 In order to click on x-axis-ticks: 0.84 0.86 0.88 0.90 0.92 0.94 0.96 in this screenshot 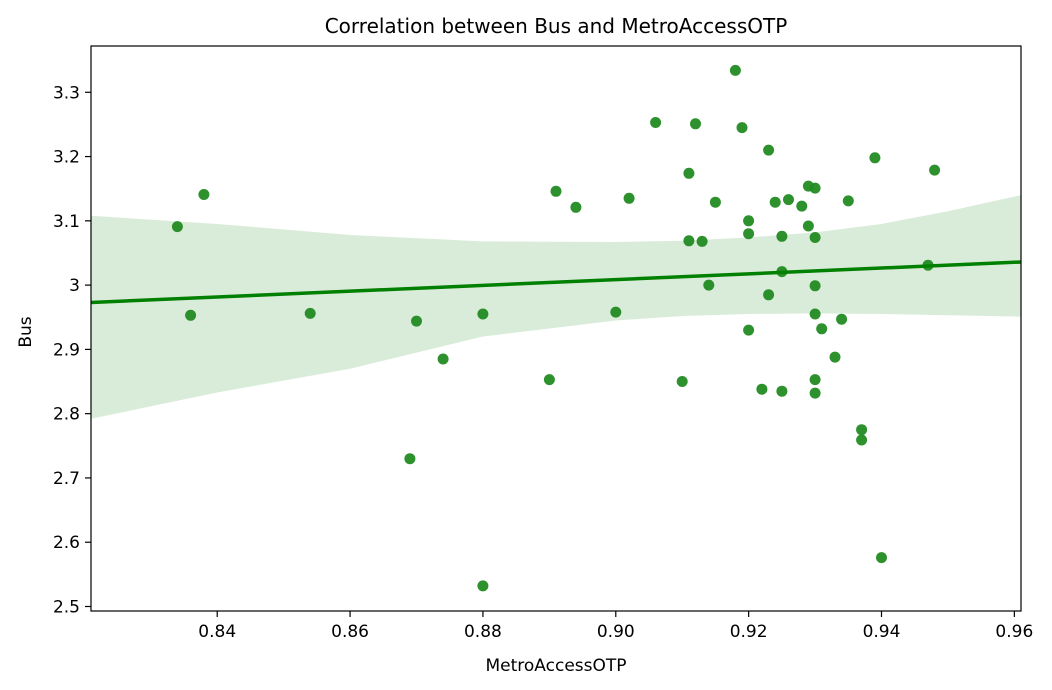, I will do `click(615, 626)`.